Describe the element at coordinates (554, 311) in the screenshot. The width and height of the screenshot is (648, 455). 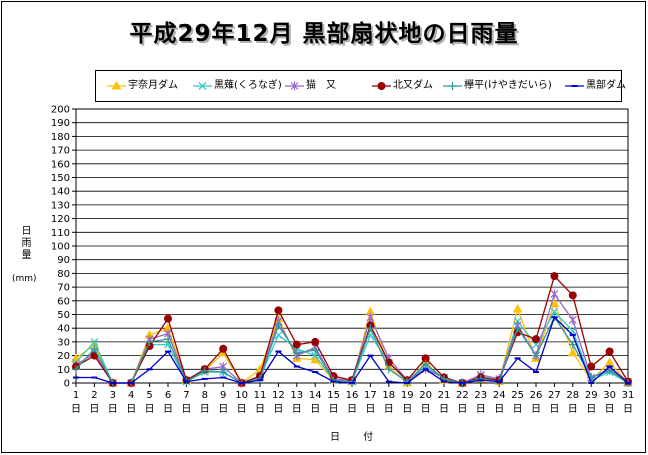
I see `data-point-s1` at that location.